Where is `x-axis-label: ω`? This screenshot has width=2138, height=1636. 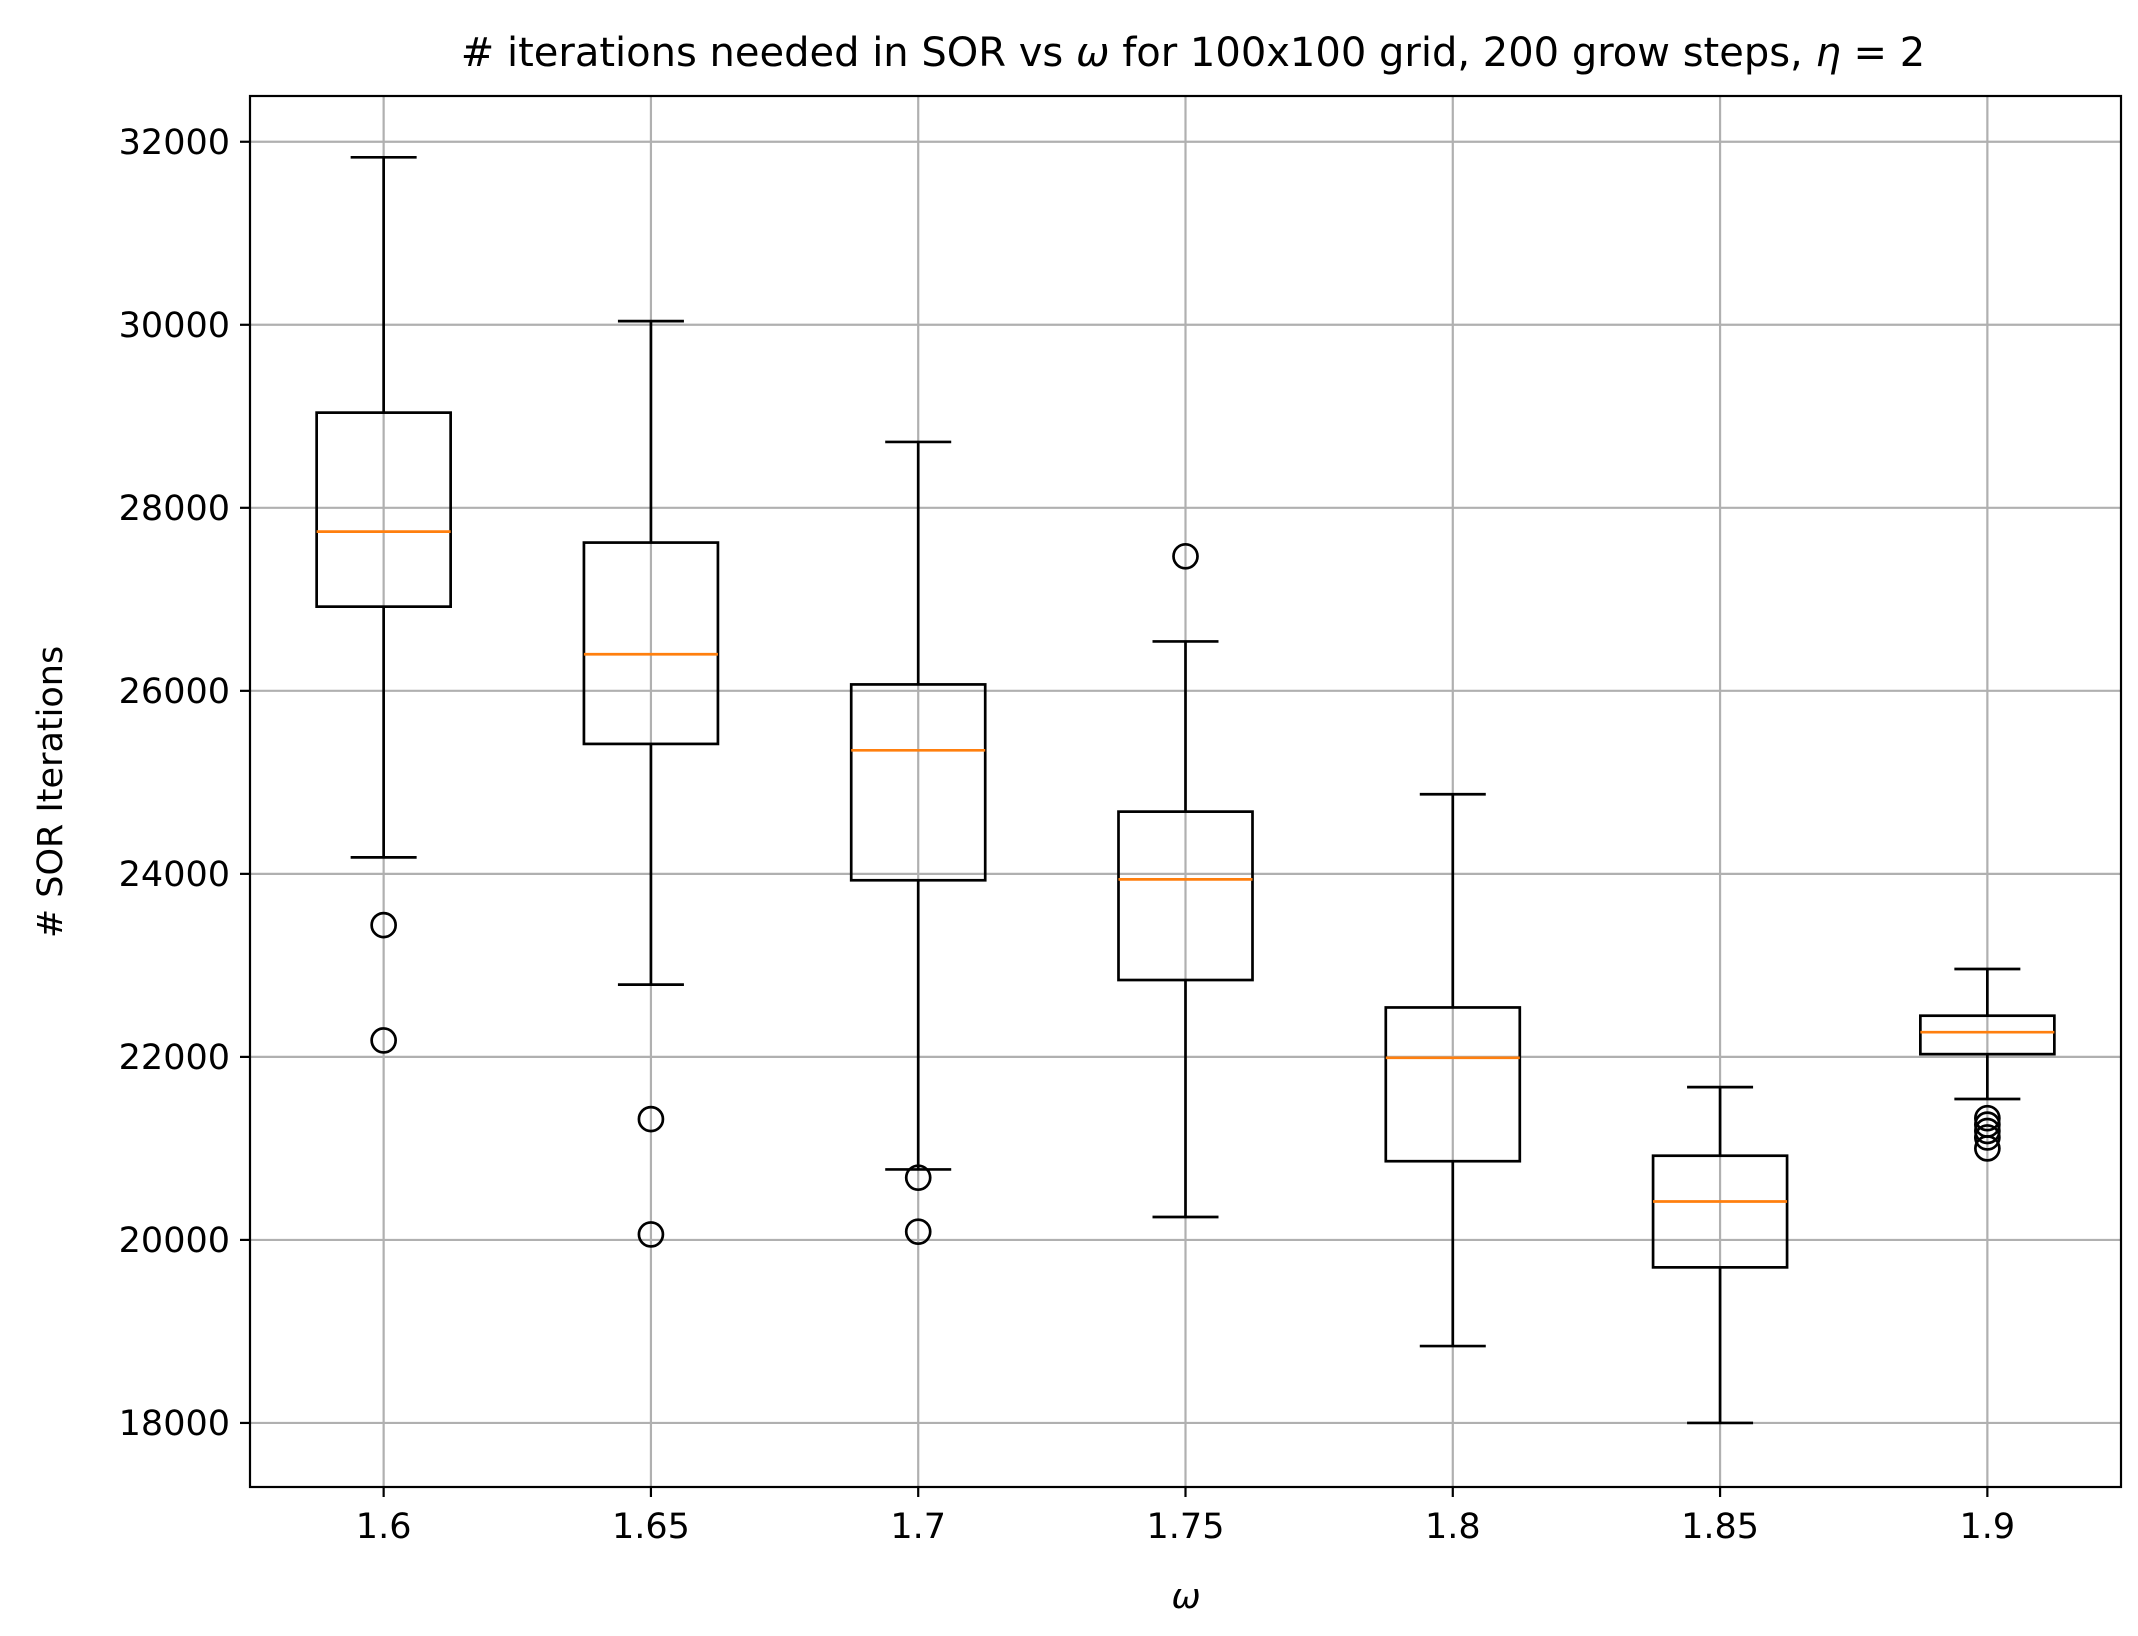
x-axis-label: ω is located at coordinates (1185, 1597).